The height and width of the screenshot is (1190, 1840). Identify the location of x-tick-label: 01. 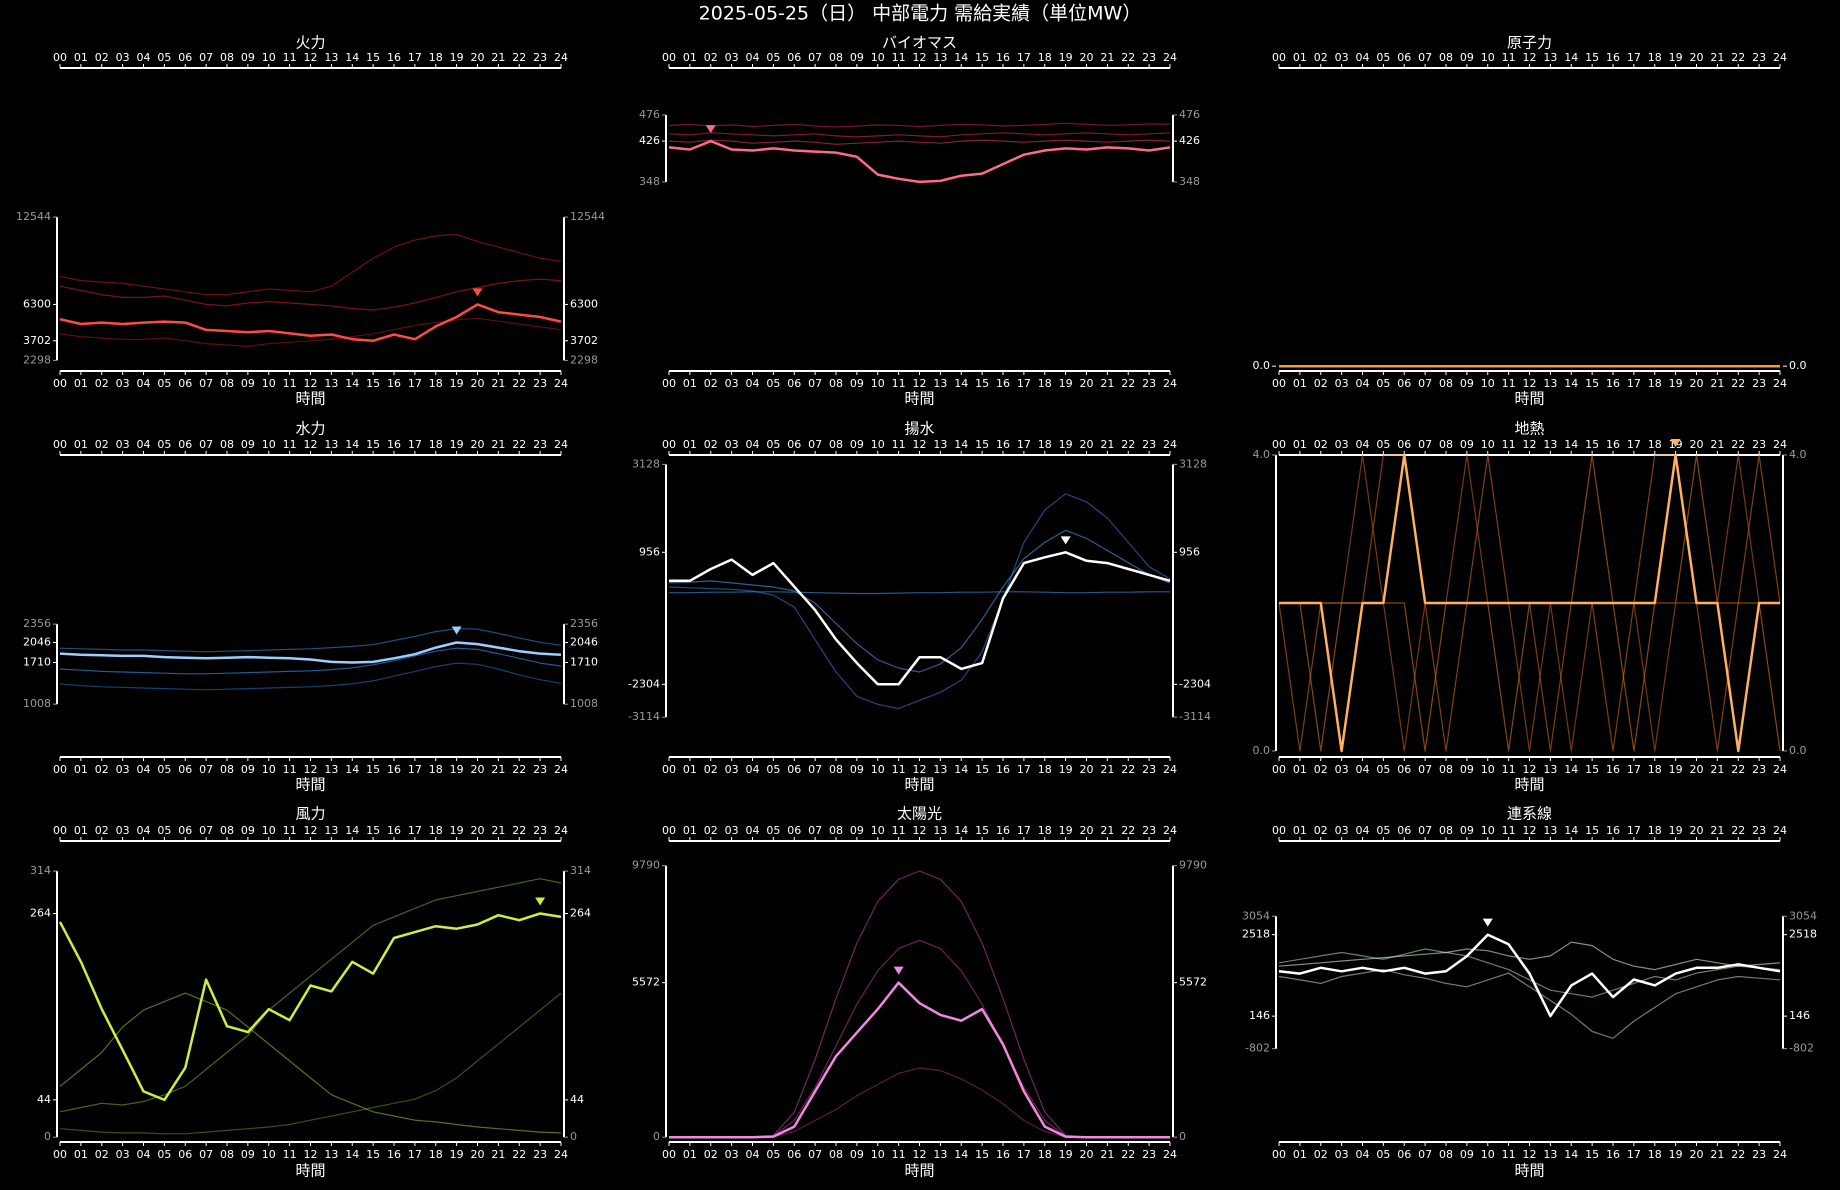
(690, 1154).